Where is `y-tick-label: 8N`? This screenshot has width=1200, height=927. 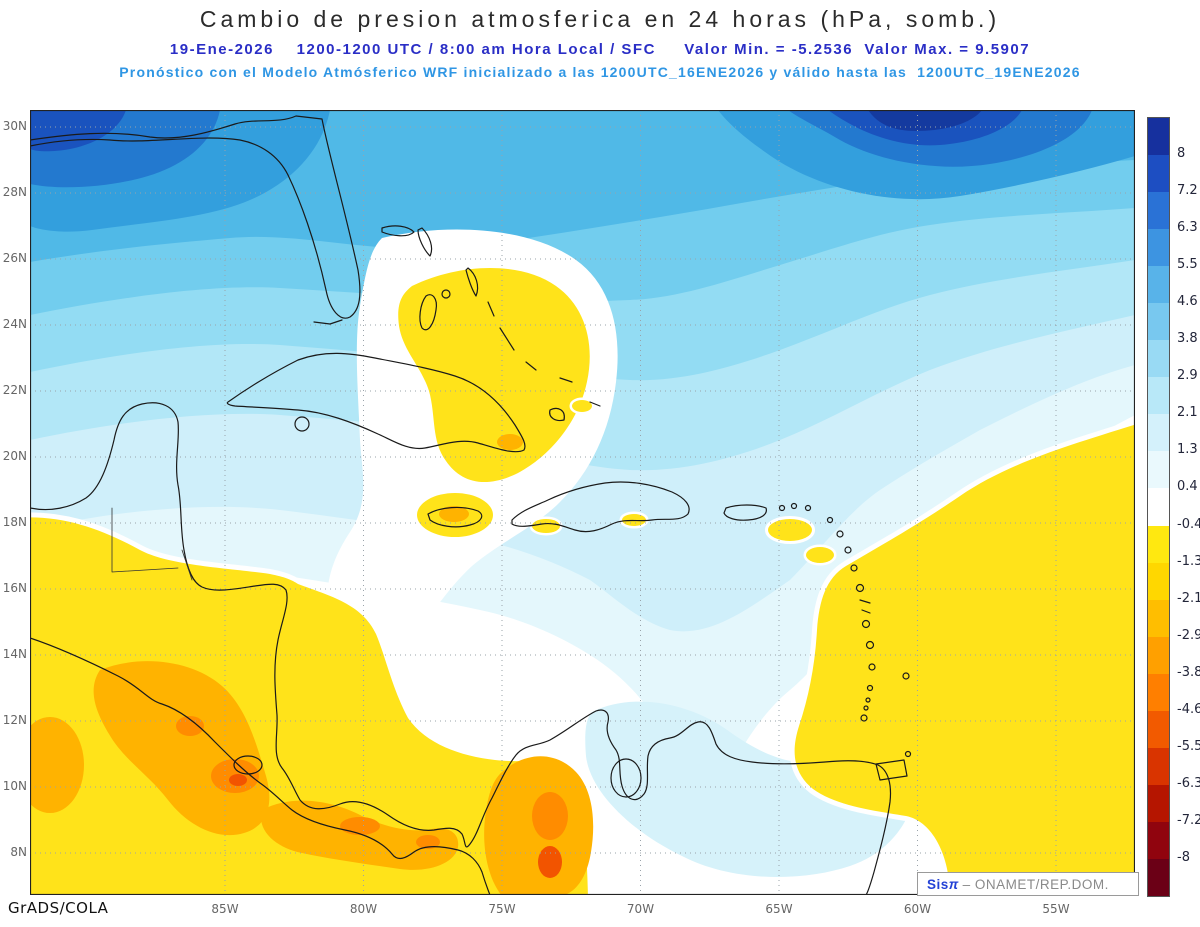 y-tick-label: 8N is located at coordinates (18, 852).